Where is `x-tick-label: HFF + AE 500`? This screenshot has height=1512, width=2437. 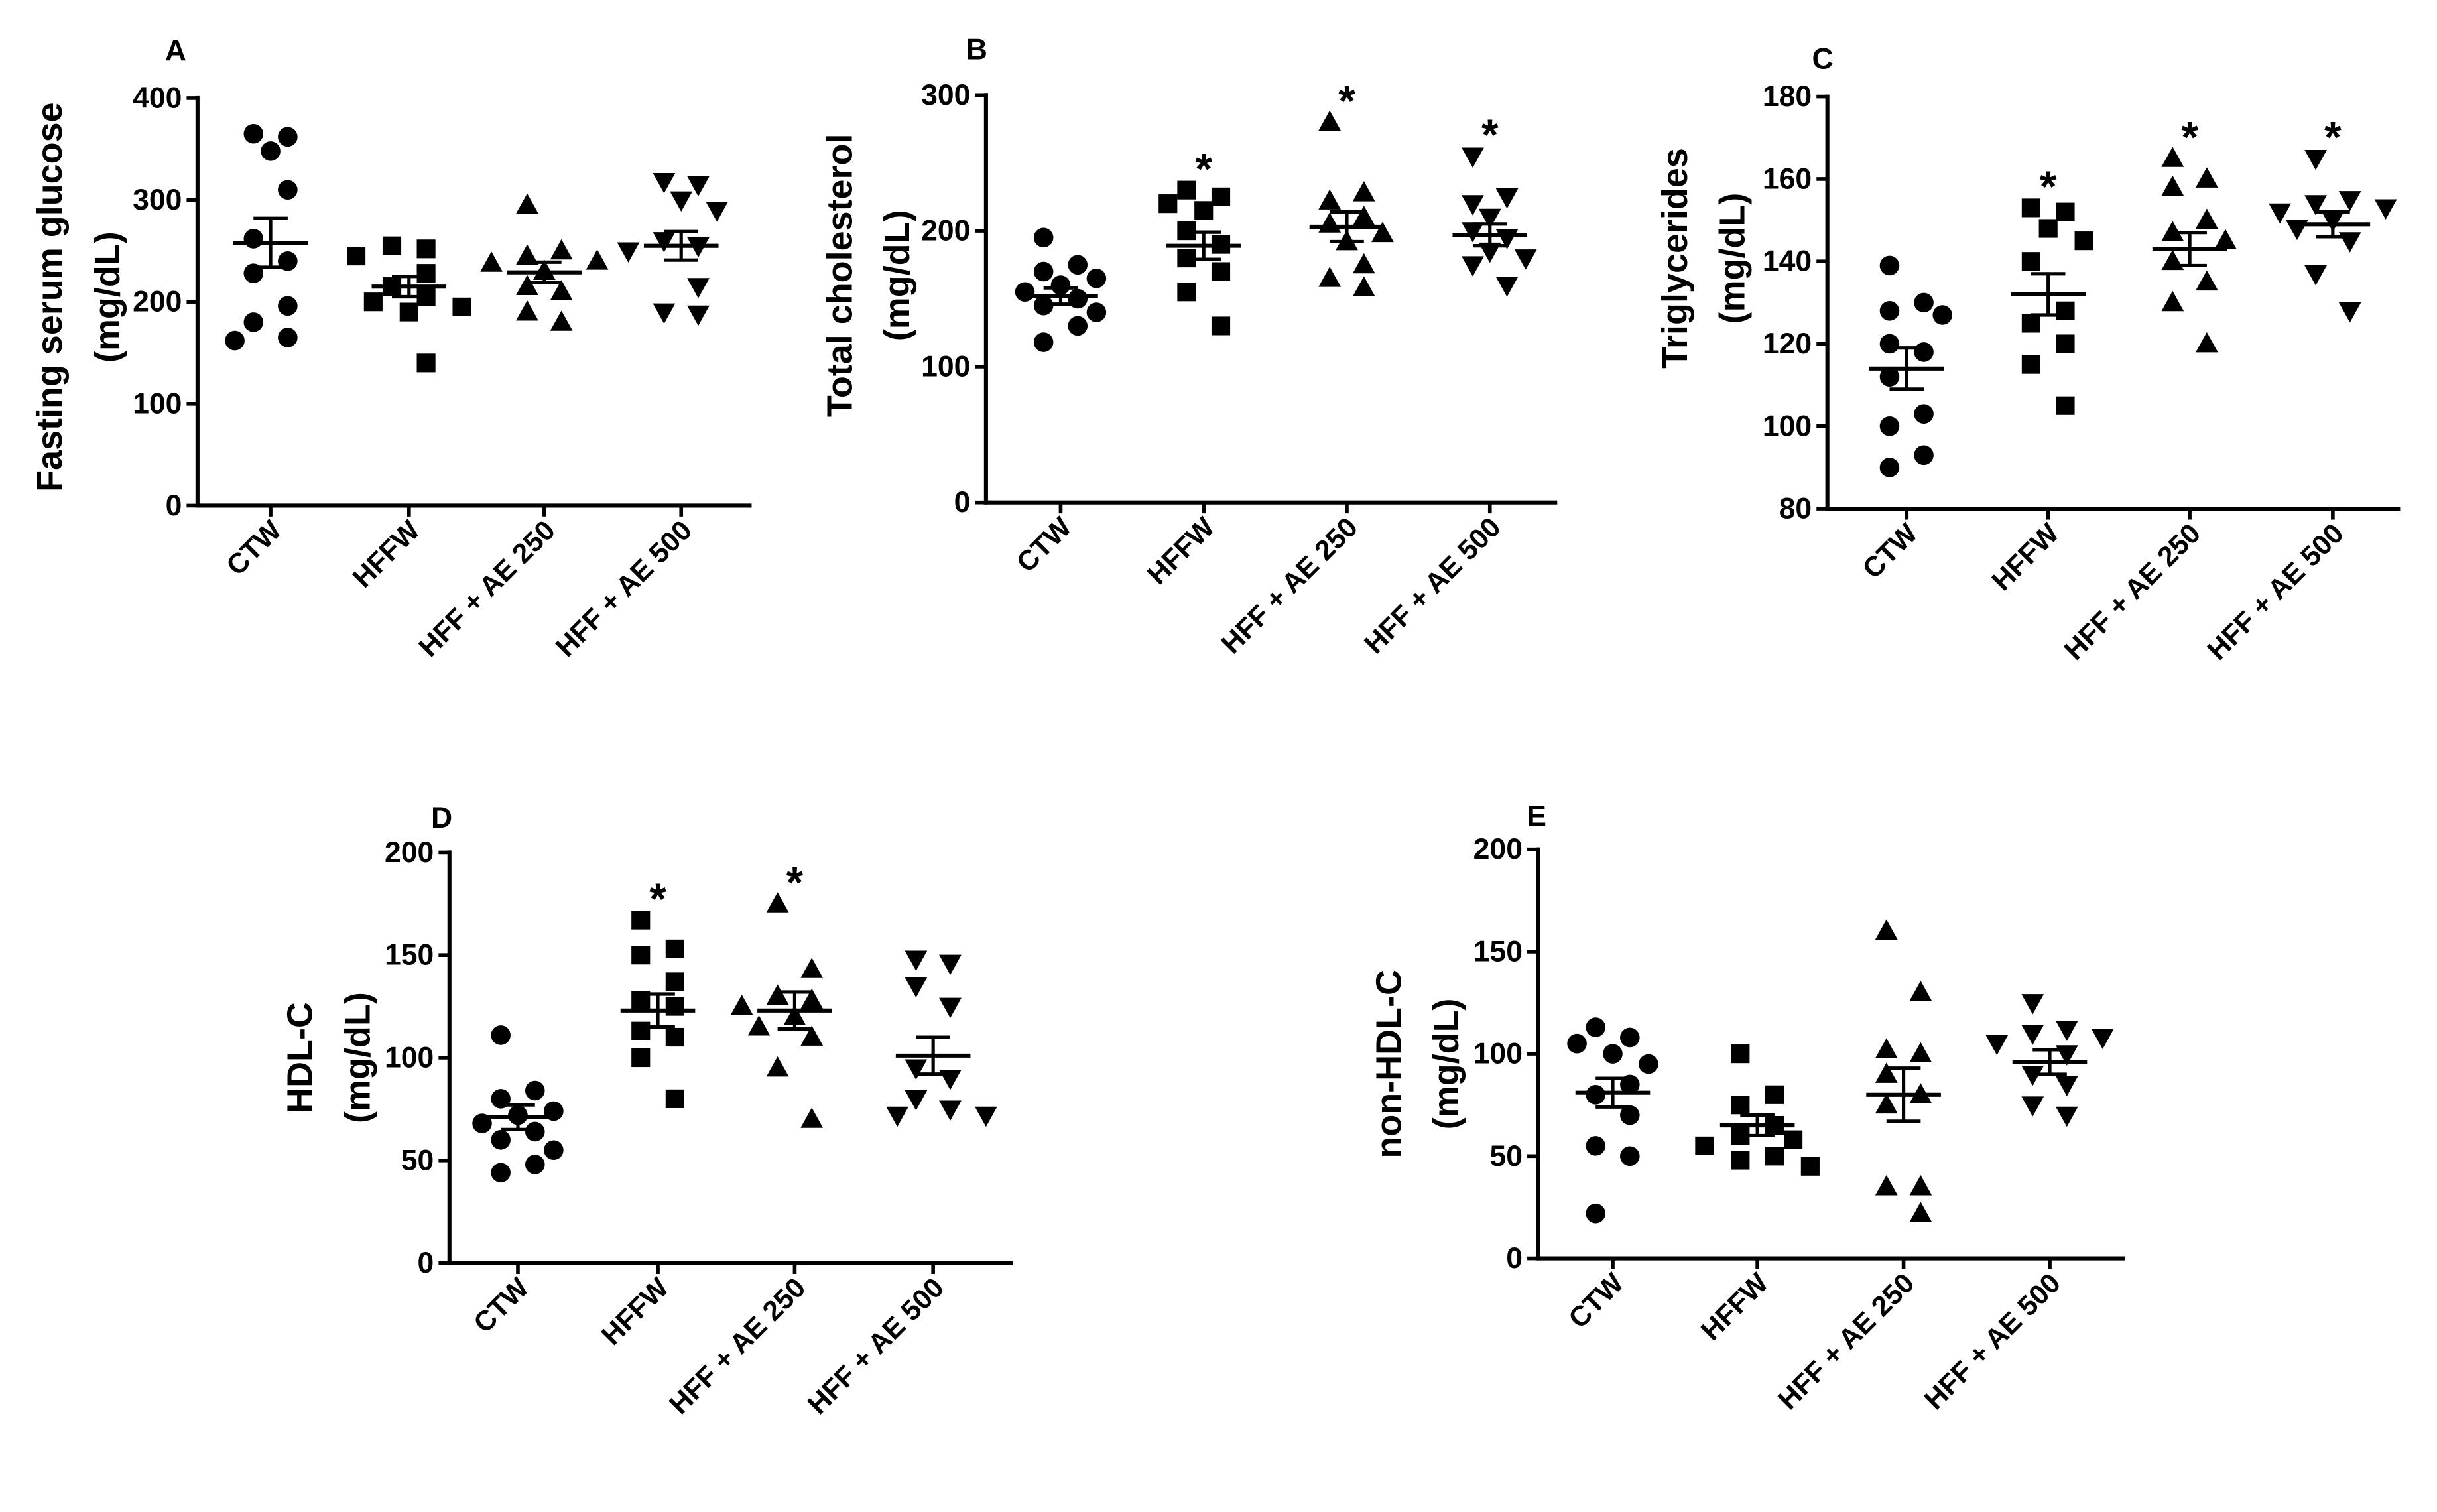 x-tick-label: HFF + AE 500 is located at coordinates (1992, 1341).